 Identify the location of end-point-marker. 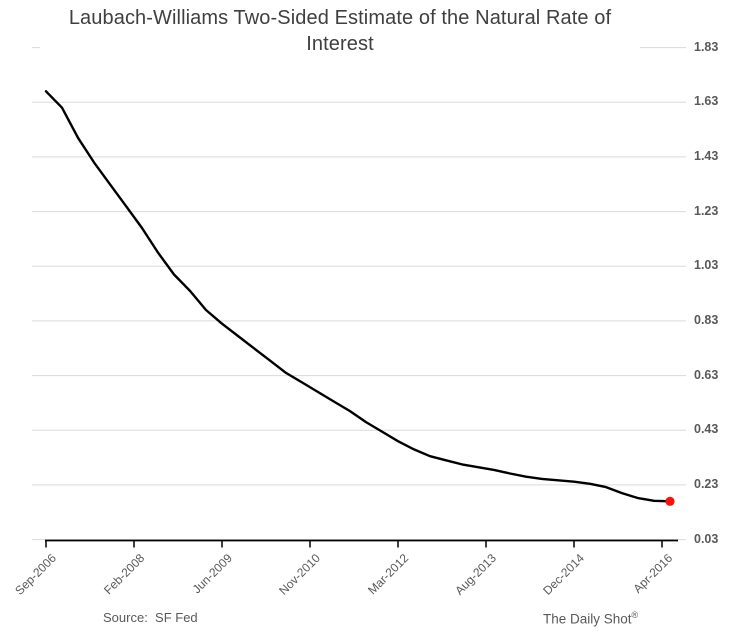
(670, 501).